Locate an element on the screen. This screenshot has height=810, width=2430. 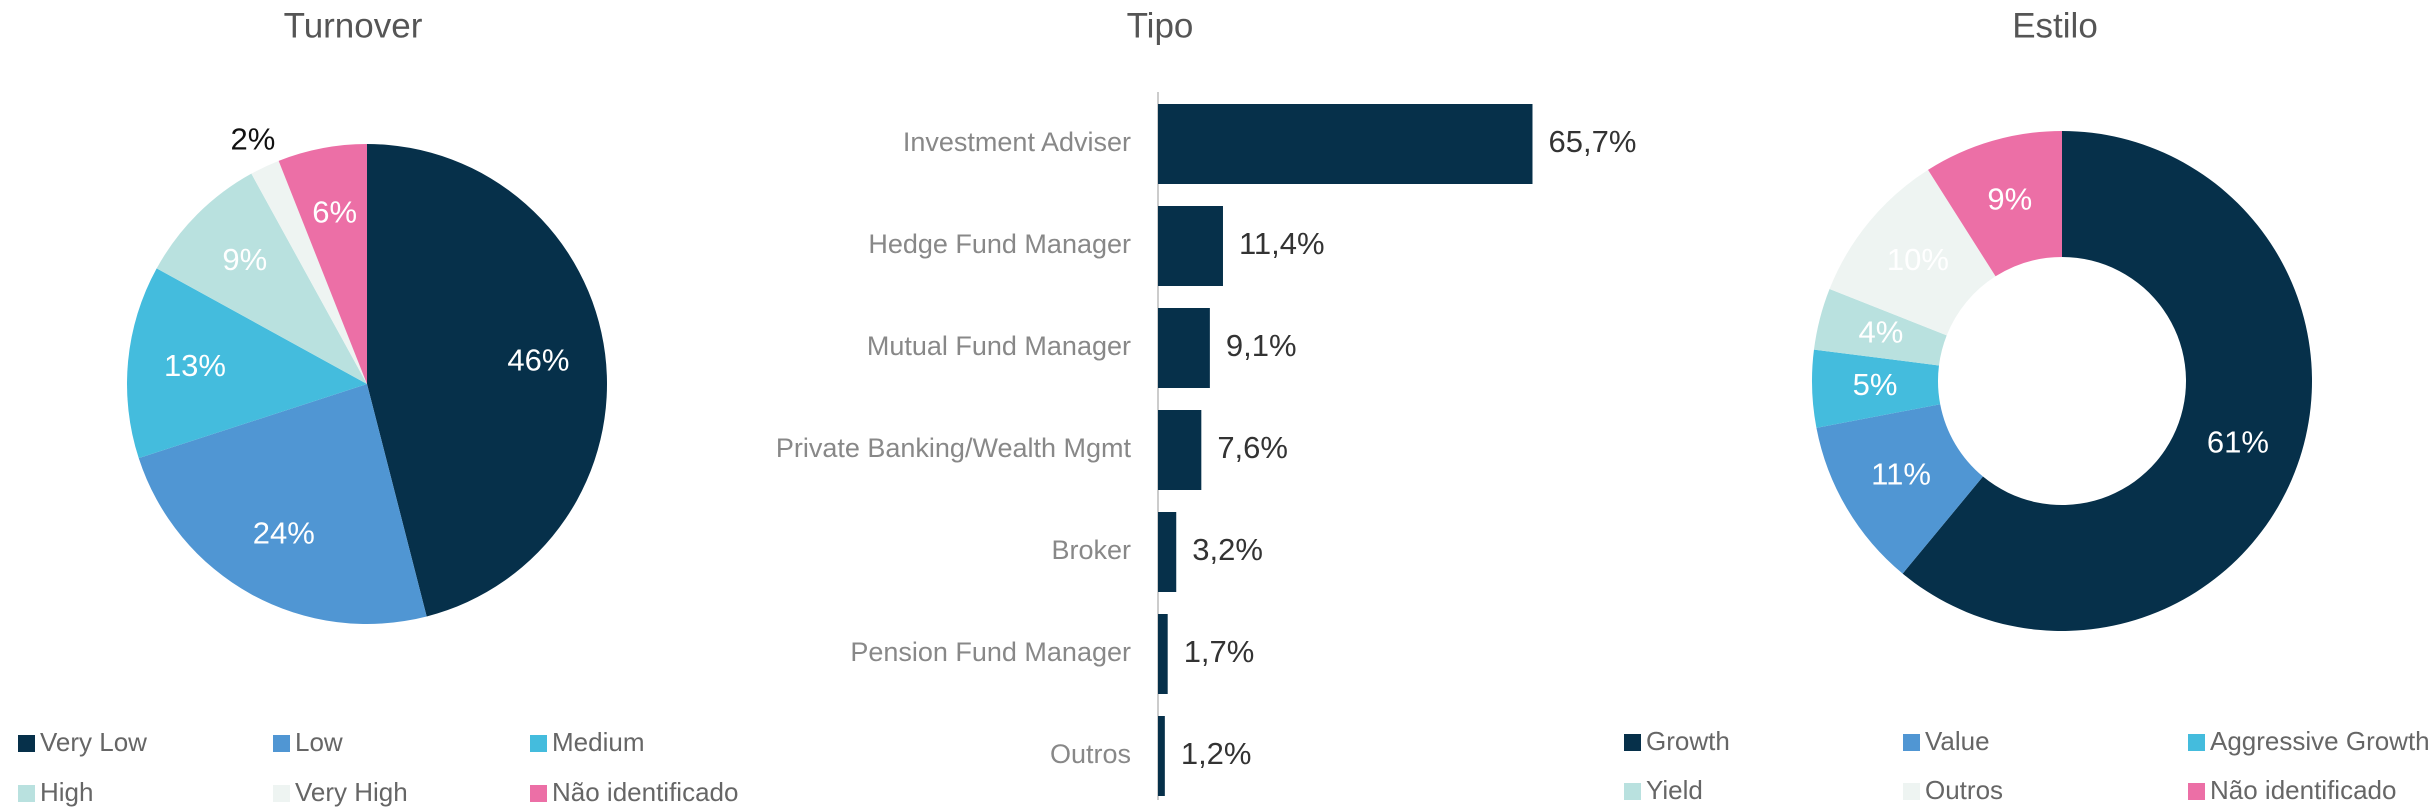
category-label: Pension Fund Manager is located at coordinates (990, 652).